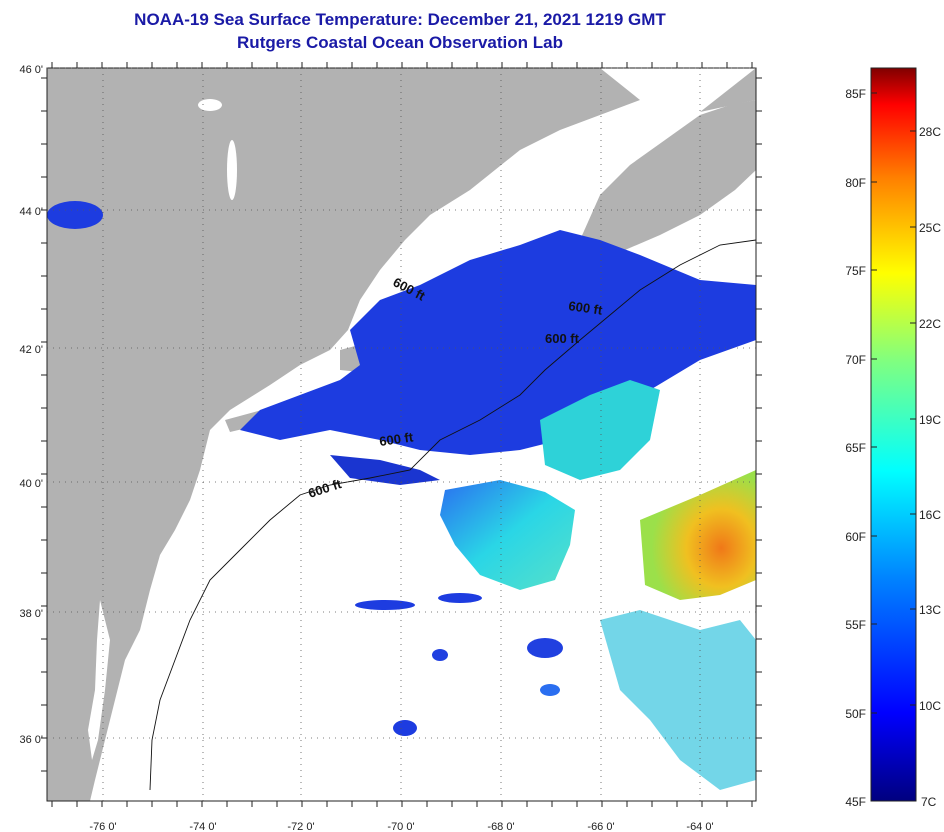  I want to click on fahrenheit-label: 80F, so click(855, 183).